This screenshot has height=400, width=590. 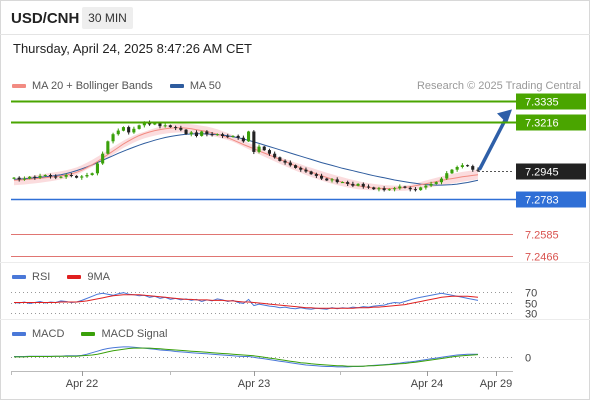 I want to click on x-tick-label: Apr 23, so click(x=254, y=384).